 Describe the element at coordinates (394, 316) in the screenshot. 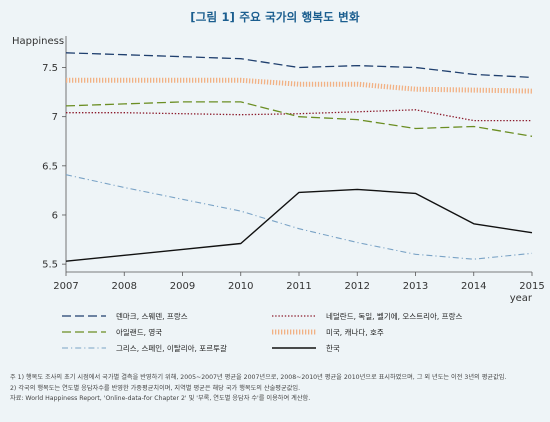

I see `legend-label: 네덜란드, 독일, 벨기에, 오스트리아, 프랑스` at that location.